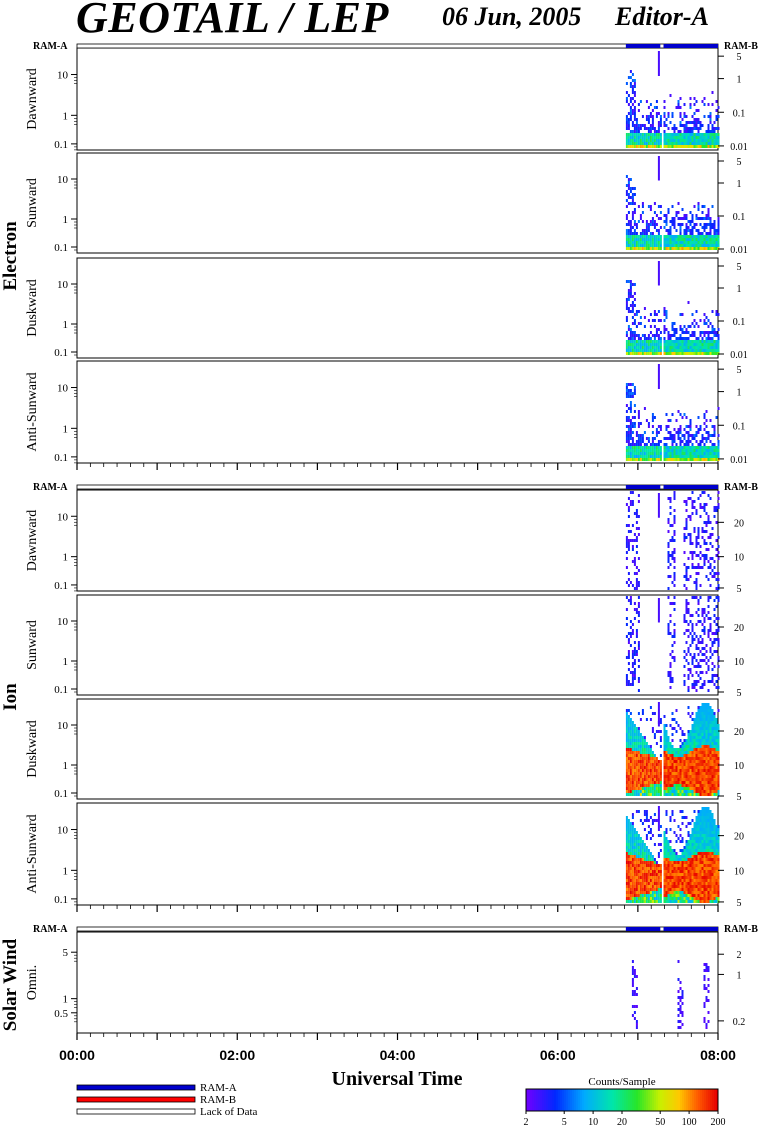 The width and height of the screenshot is (762, 1128). I want to click on panel-frame, so click(397, 645).